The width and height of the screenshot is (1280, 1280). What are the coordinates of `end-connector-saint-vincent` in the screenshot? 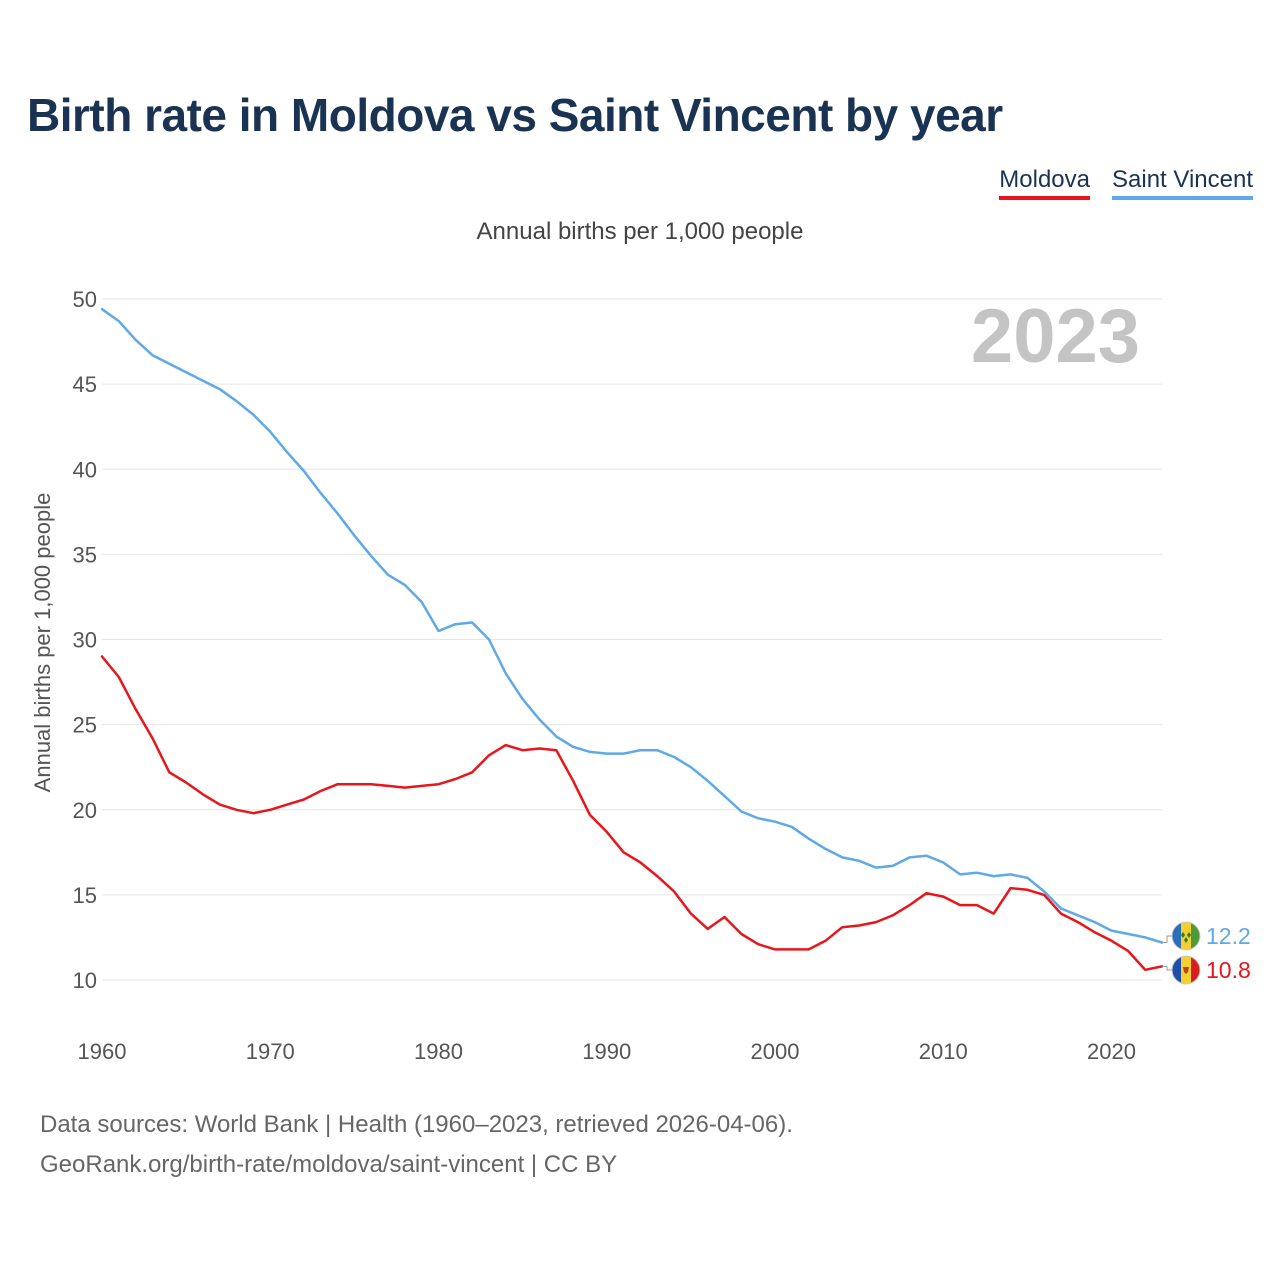 It's located at (1167, 939).